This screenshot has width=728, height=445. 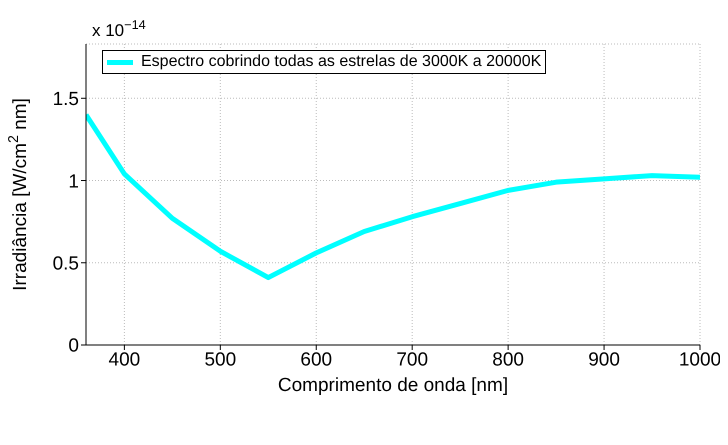 What do you see at coordinates (124, 359) in the screenshot?
I see `x-tick-label: 400` at bounding box center [124, 359].